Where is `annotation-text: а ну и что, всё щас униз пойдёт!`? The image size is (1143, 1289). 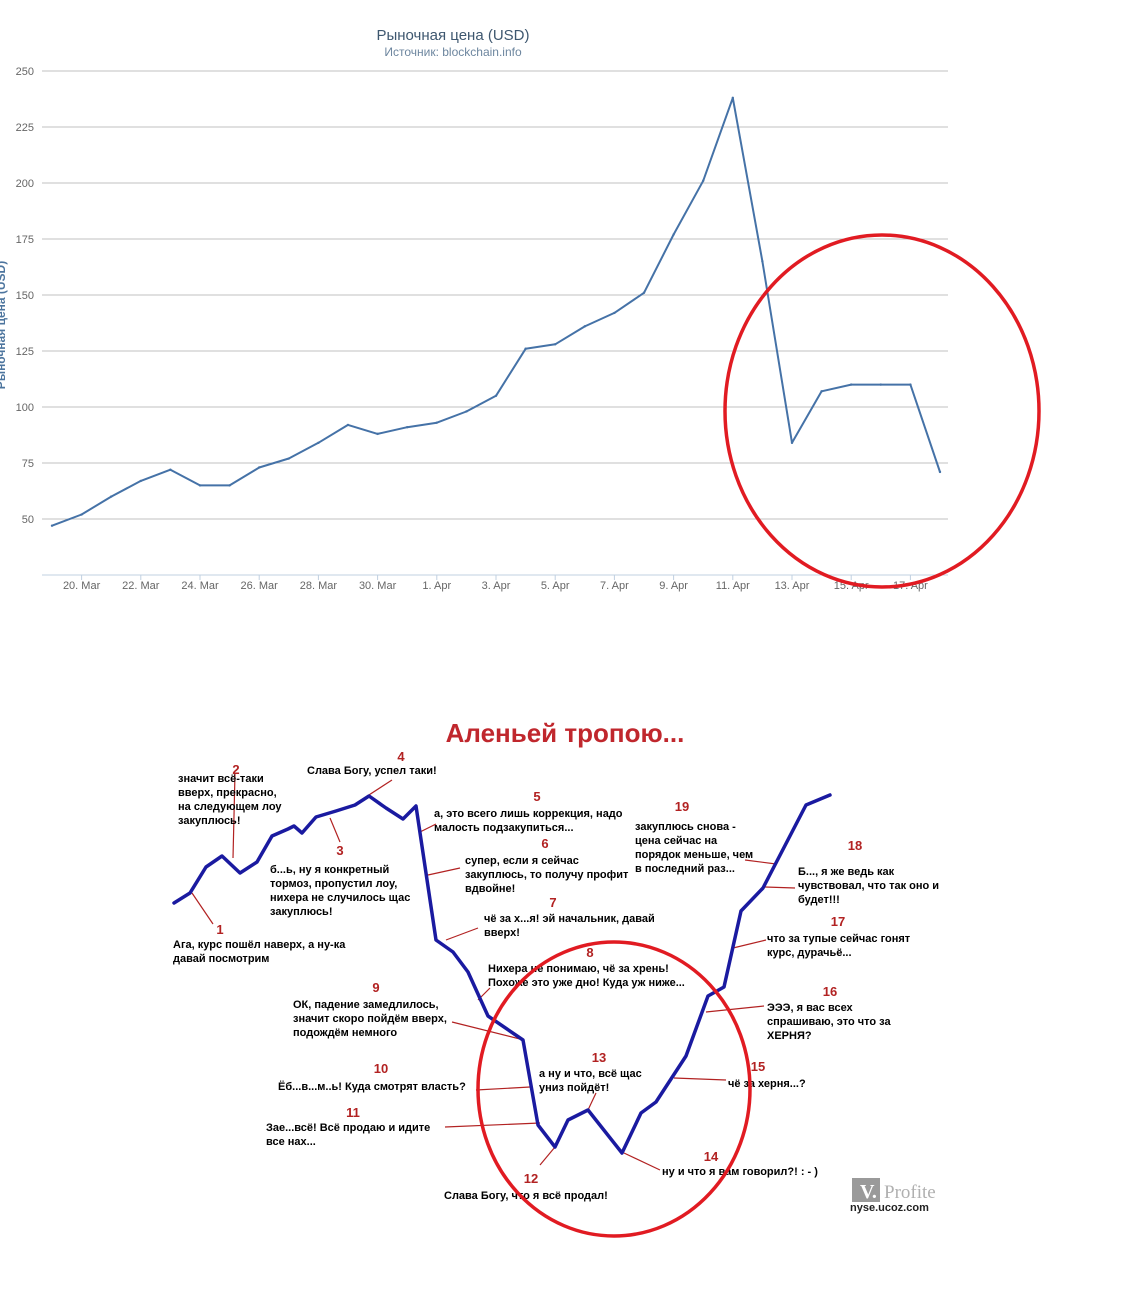
annotation-text: а ну и что, всё щас униз пойдёт! is located at coordinates (590, 1081).